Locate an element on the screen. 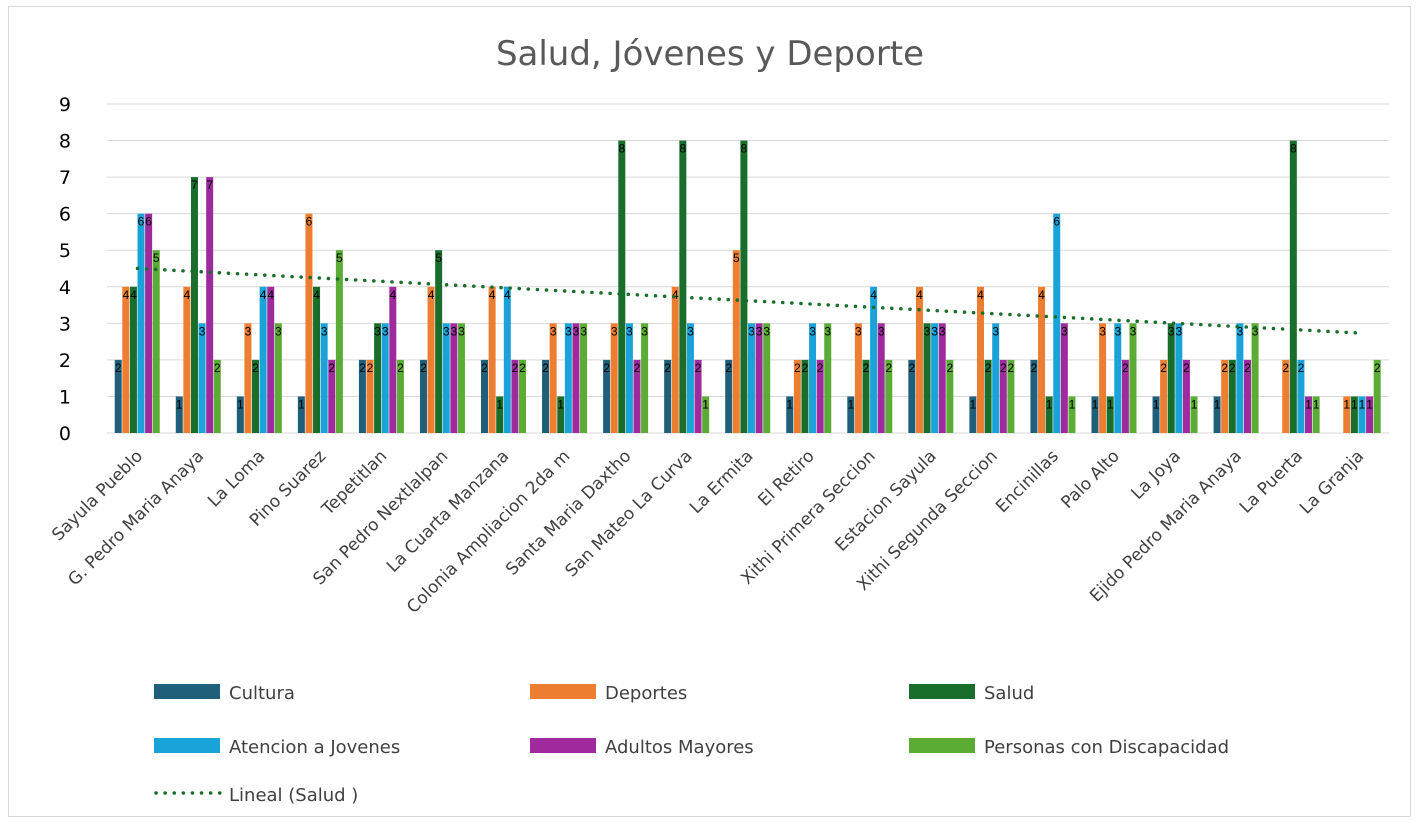 This screenshot has height=823, width=1419. y-tick-label: 3 is located at coordinates (65, 324).